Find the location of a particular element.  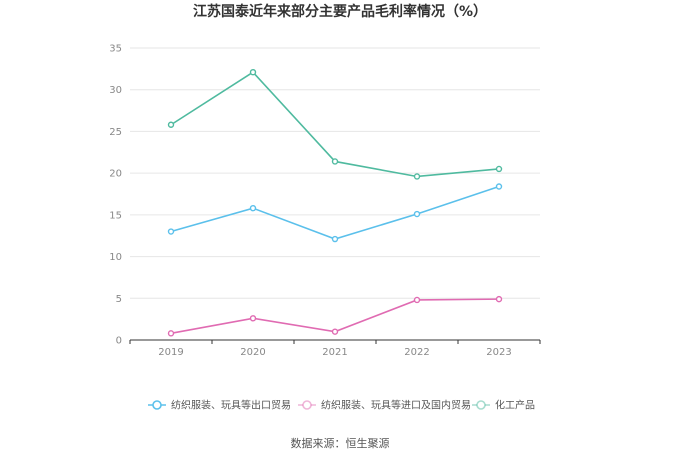

x-tick-label: 2019 is located at coordinates (170, 352).